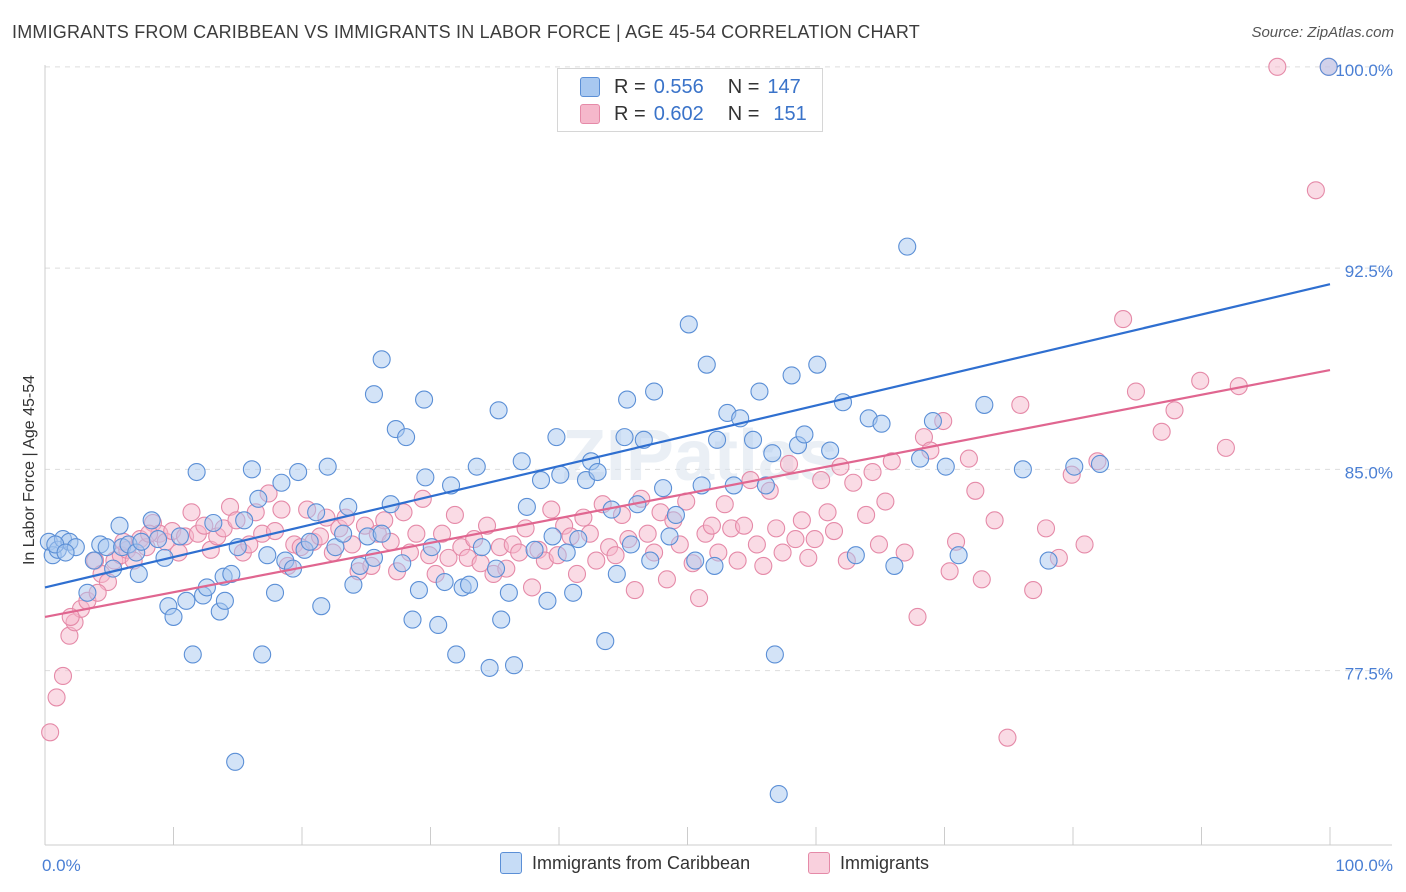 The height and width of the screenshot is (892, 1406). Describe the element at coordinates (1364, 70) in the screenshot. I see `y-tick-label: 100.0%` at that location.